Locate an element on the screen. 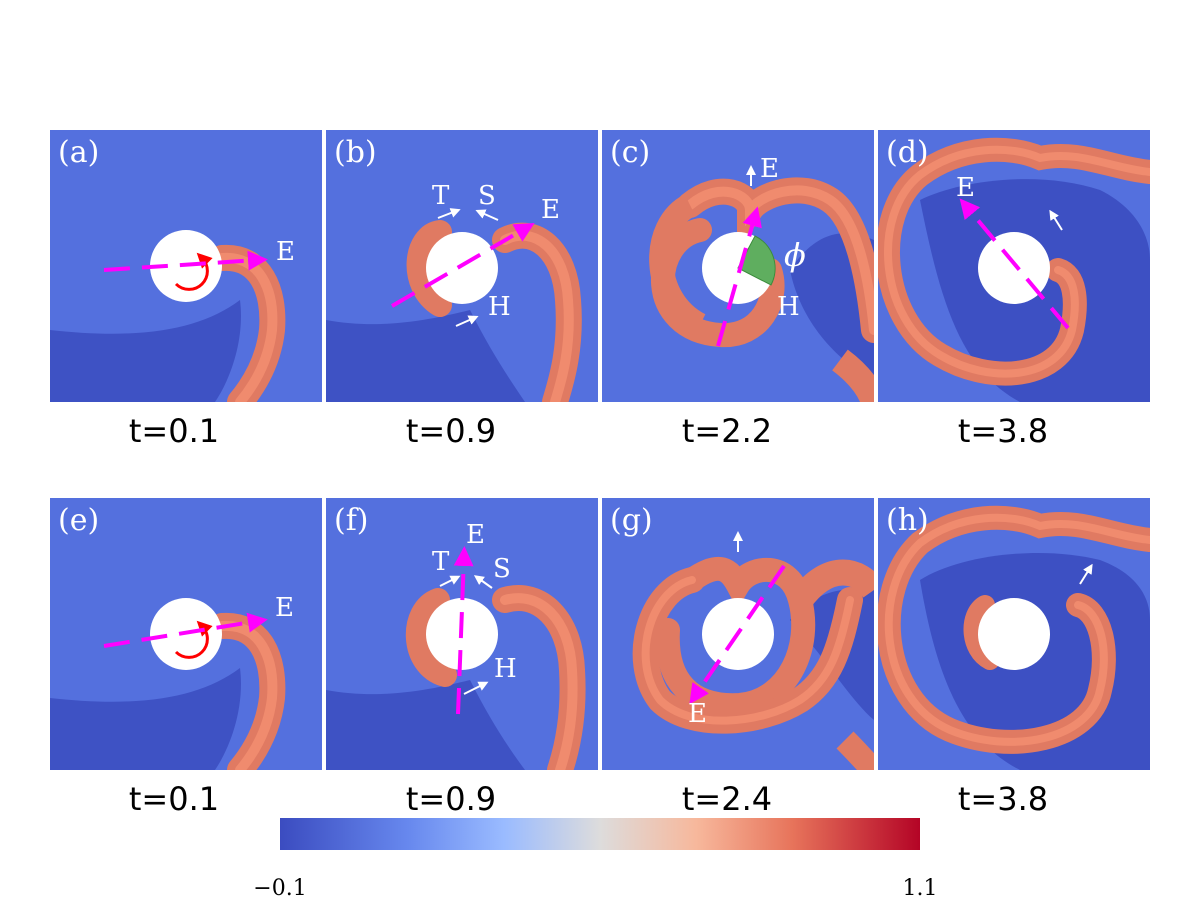  annotation-t-b: T is located at coordinates (441, 196).